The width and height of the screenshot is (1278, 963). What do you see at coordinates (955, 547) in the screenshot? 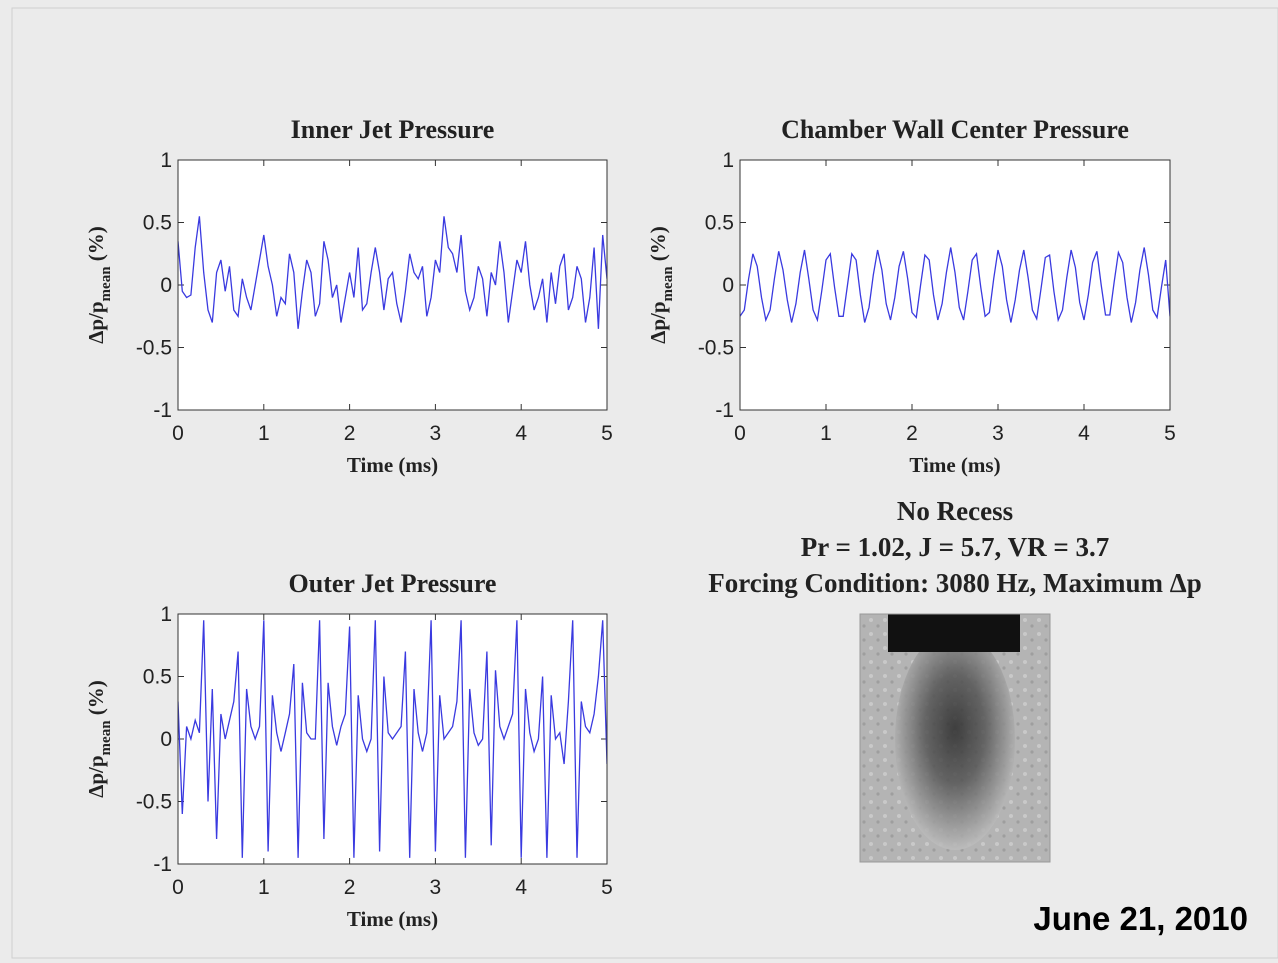
I see `caption-line: Pr = 1.02, J = 5.7, VR = 3.7` at bounding box center [955, 547].